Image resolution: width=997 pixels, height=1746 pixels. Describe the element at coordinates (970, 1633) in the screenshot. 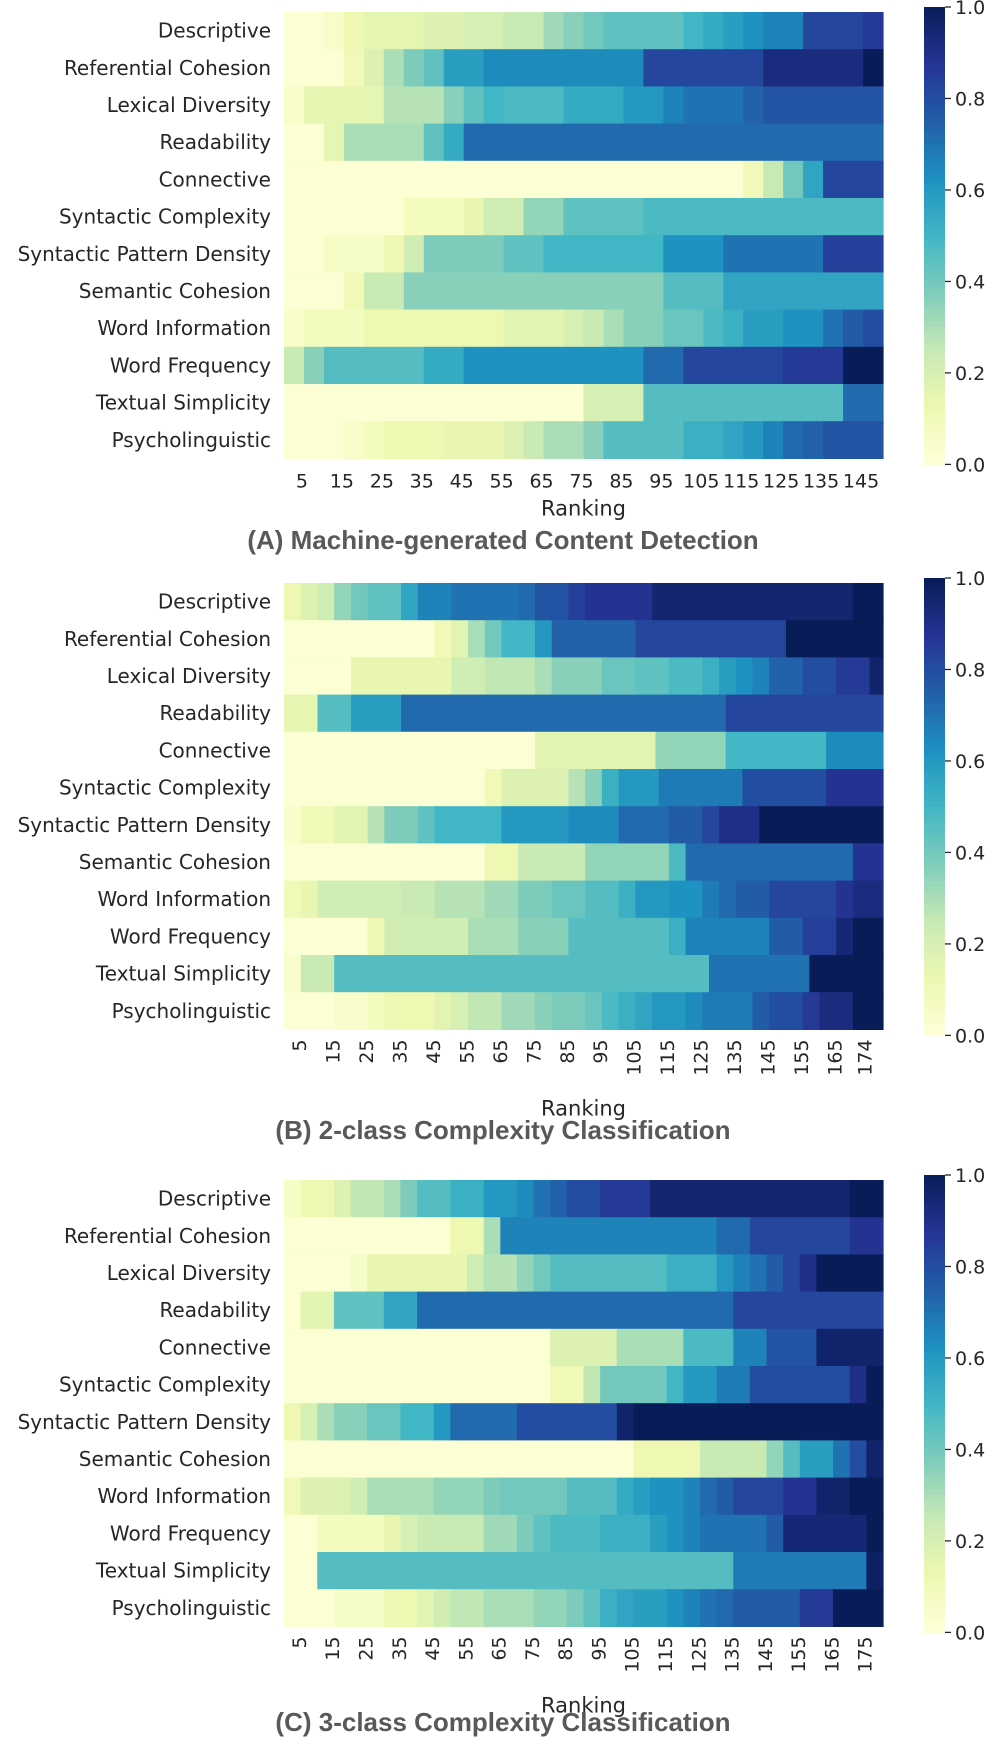

I see `colorbar-tick-label: 0.0` at that location.